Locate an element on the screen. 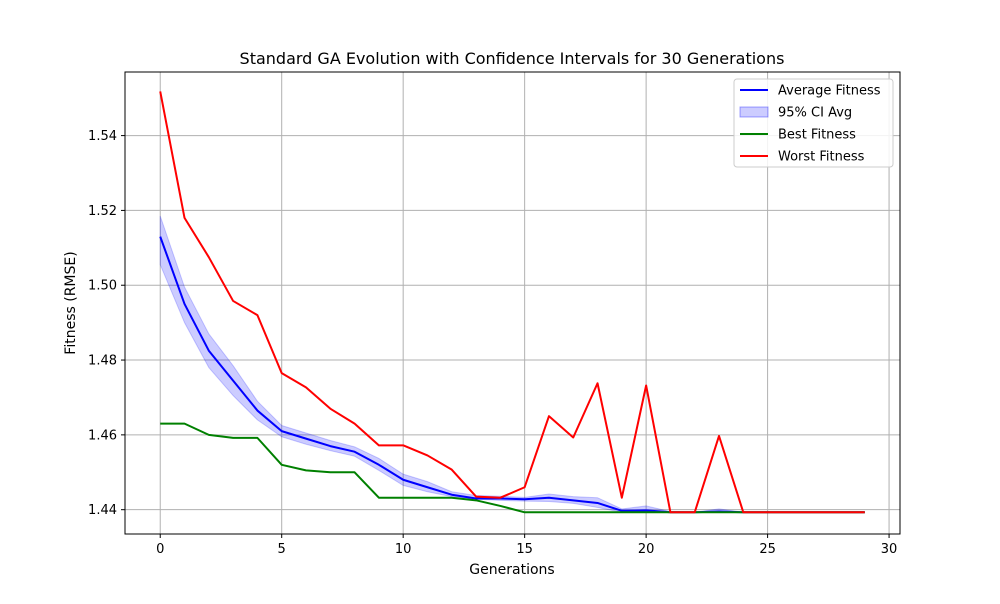 This screenshot has width=1000, height=604. legend-label-best-fitness: Best Fitness is located at coordinates (817, 135).